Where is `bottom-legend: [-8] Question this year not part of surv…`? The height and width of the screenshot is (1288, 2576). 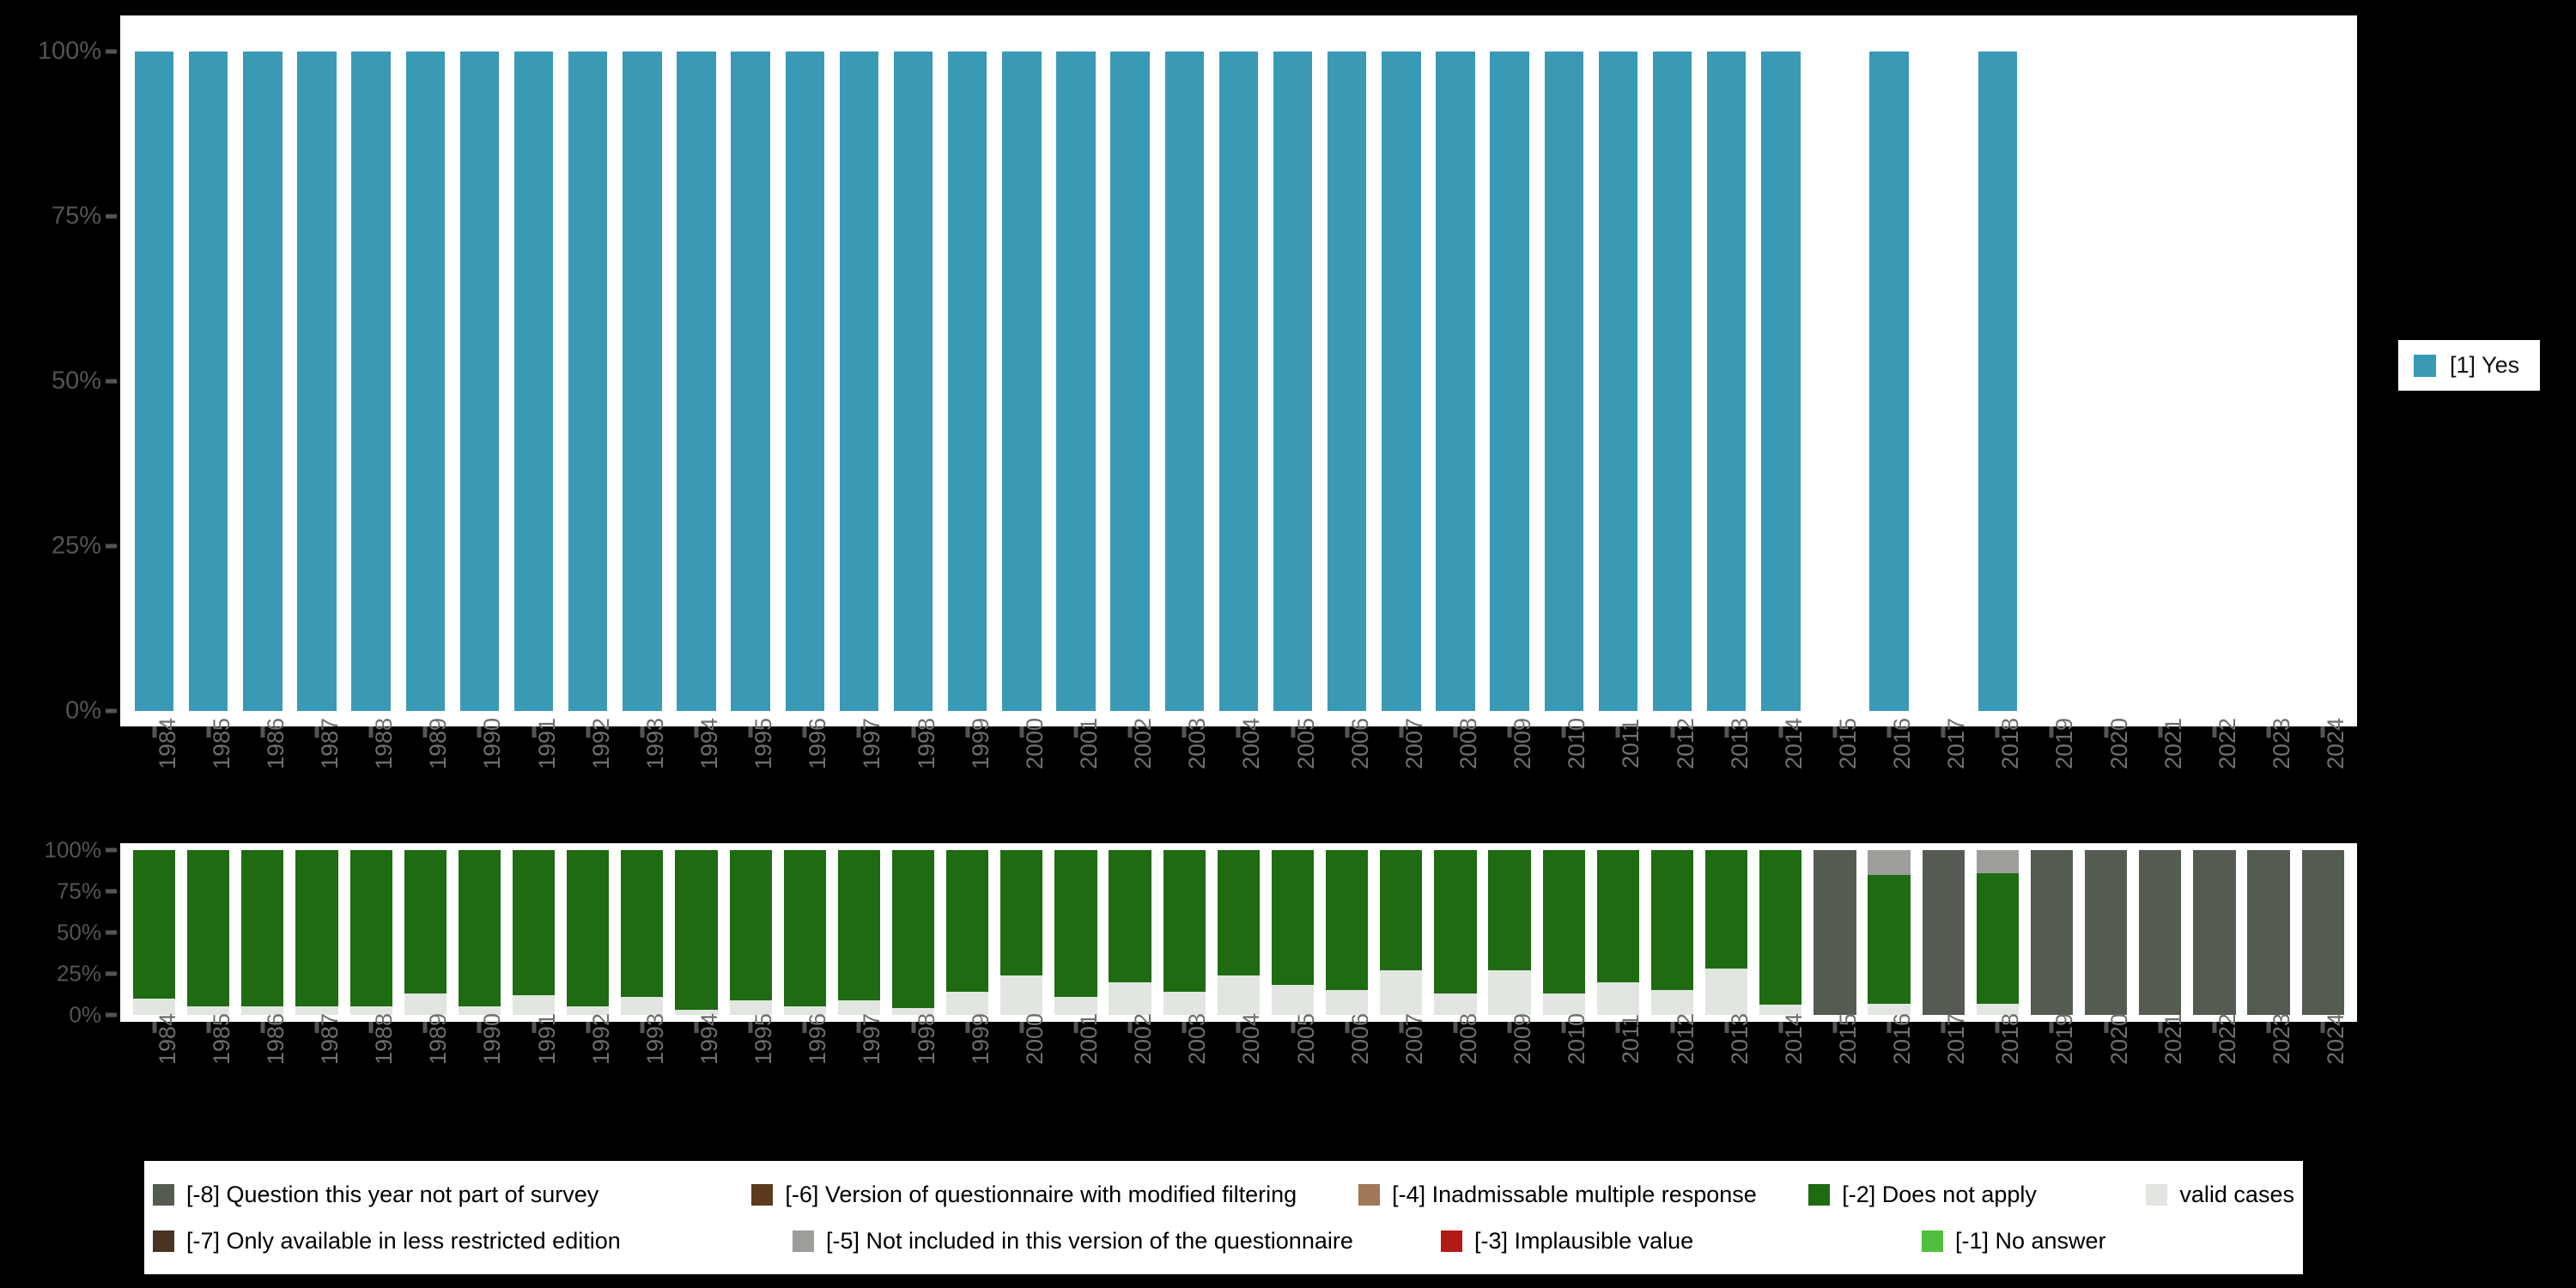
bottom-legend: [-8] Question this year not part of surv… is located at coordinates (1224, 1217).